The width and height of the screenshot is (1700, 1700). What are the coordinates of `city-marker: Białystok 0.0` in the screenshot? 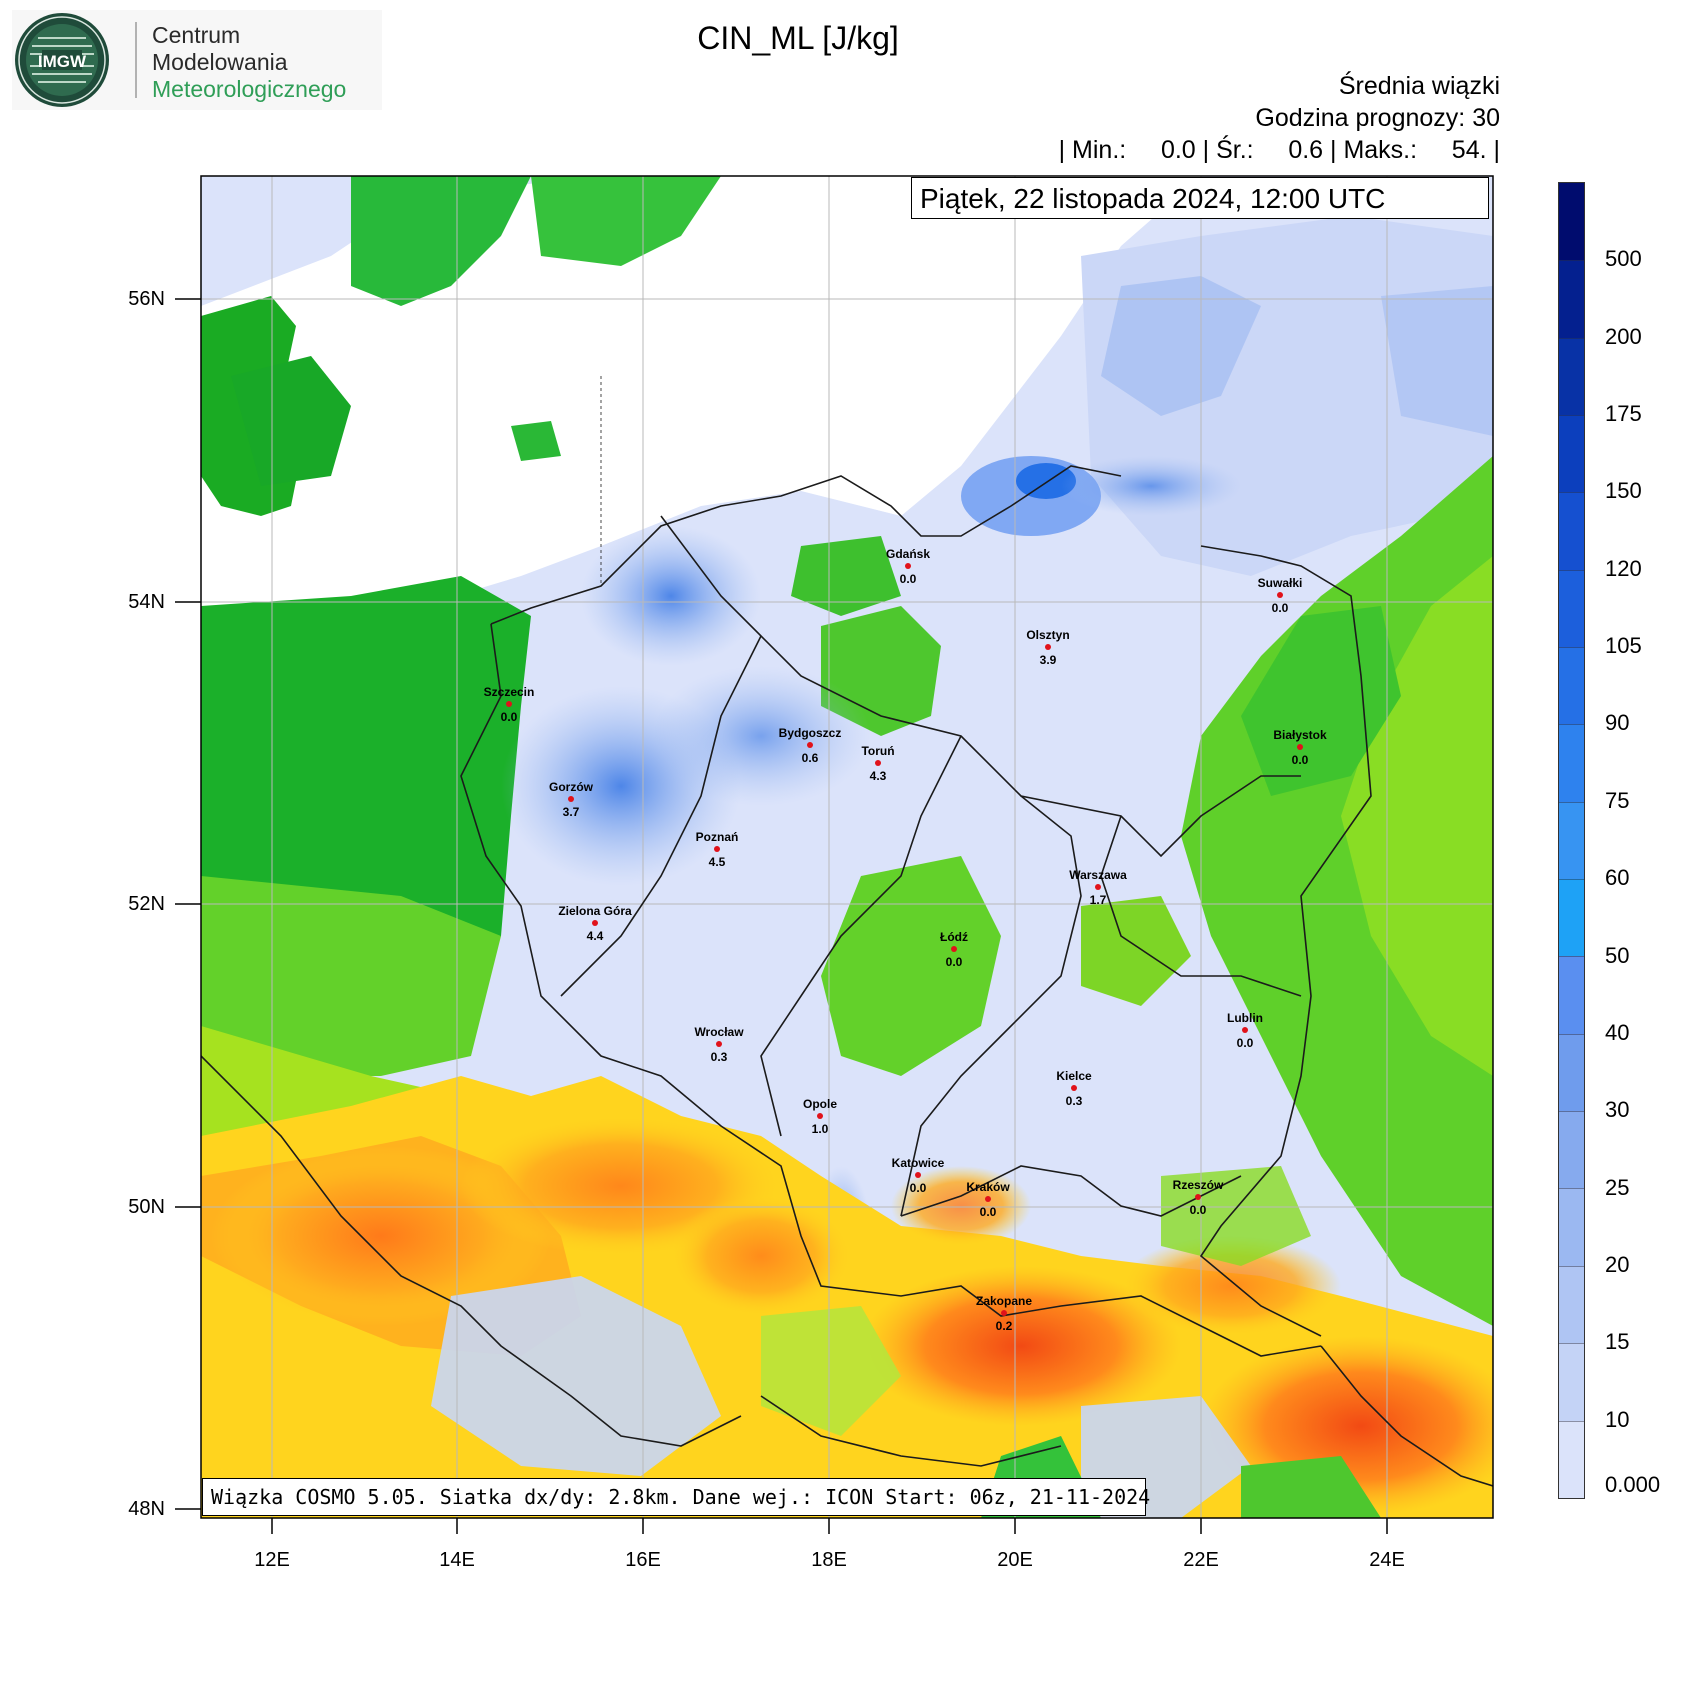 It's located at (1300, 747).